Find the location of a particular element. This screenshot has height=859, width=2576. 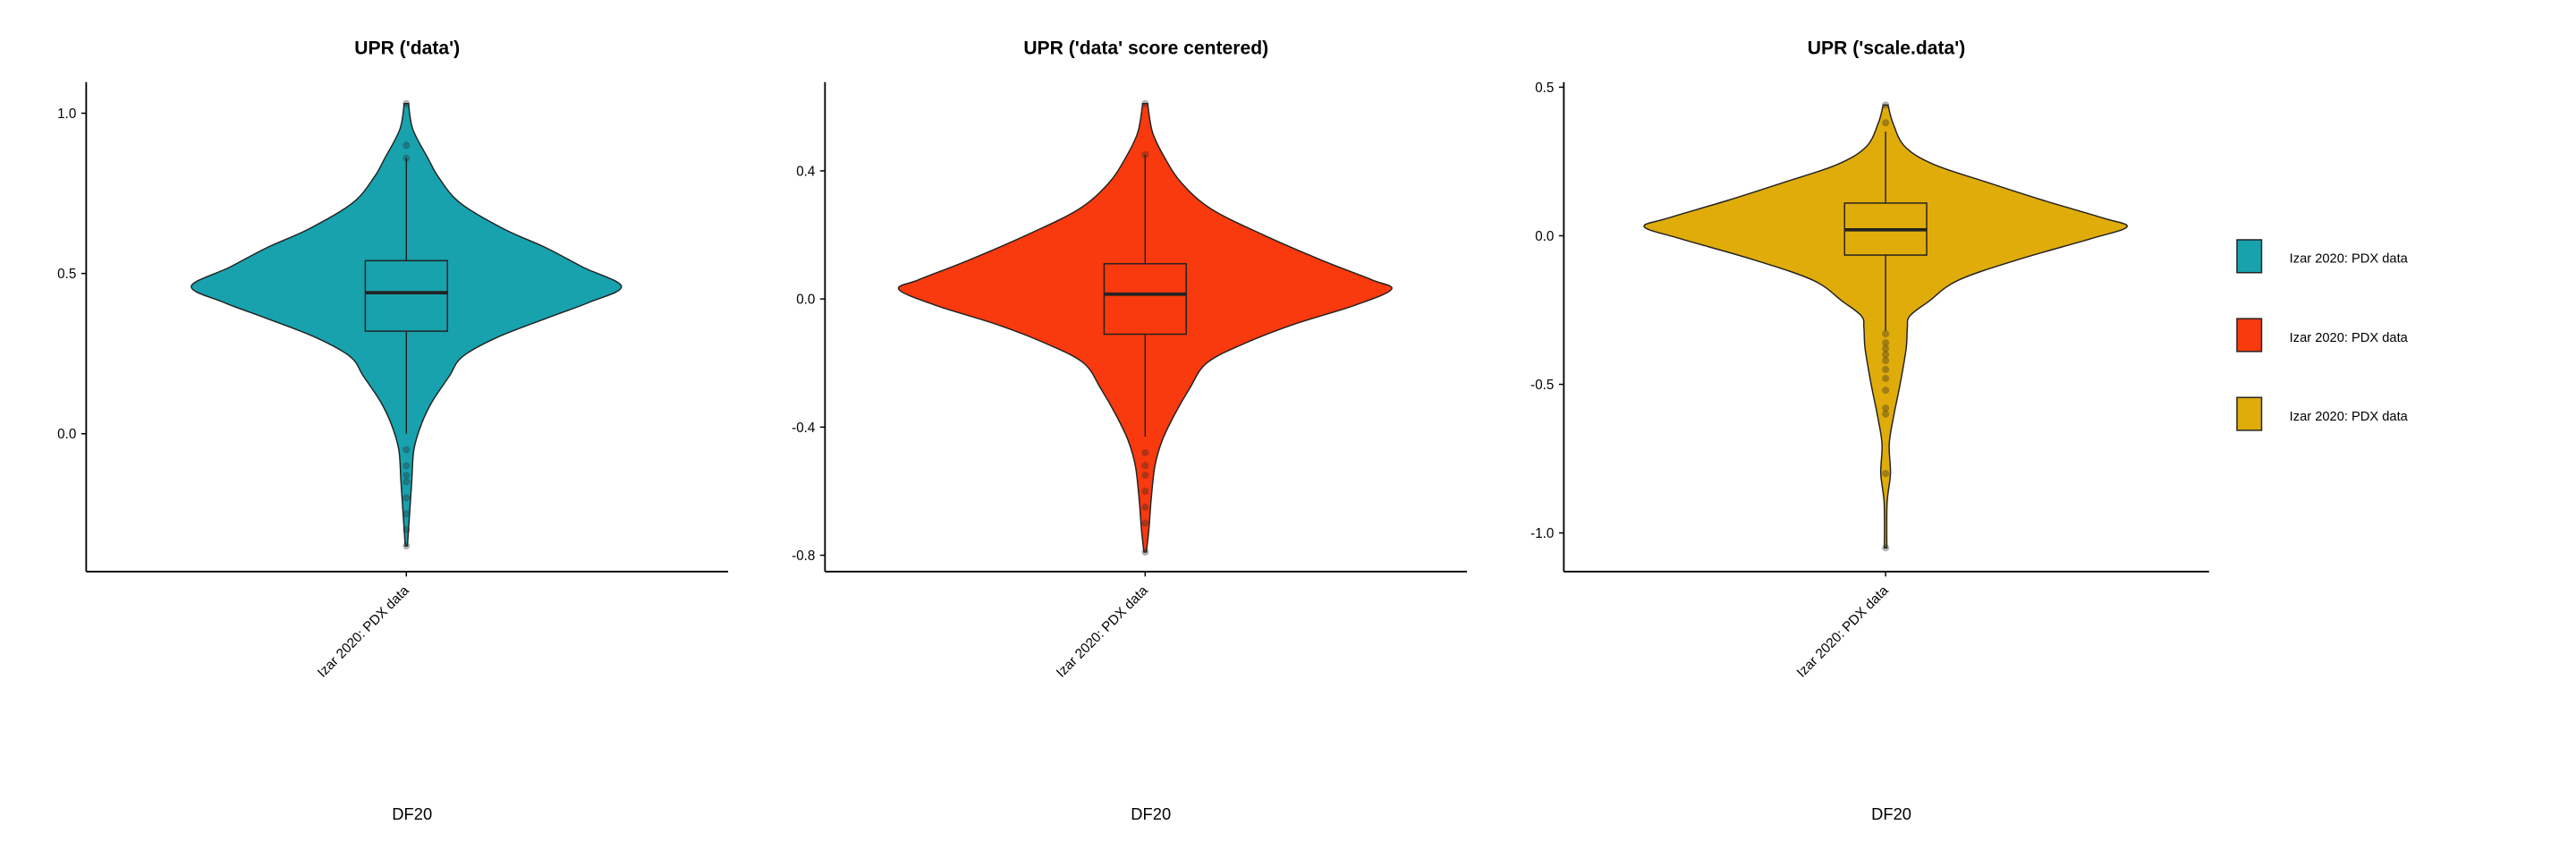

y-tick-label: 1.0 is located at coordinates (66, 114).